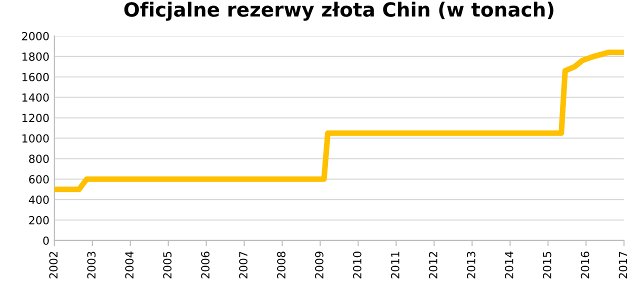 This screenshot has height=288, width=640. What do you see at coordinates (35, 97) in the screenshot?
I see `y-tick-label: 1400` at bounding box center [35, 97].